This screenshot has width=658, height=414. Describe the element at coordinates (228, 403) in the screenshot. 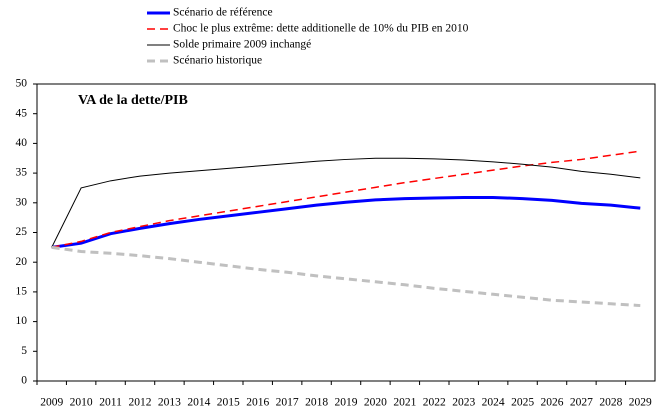

I see `x-tick-label: 2015` at that location.